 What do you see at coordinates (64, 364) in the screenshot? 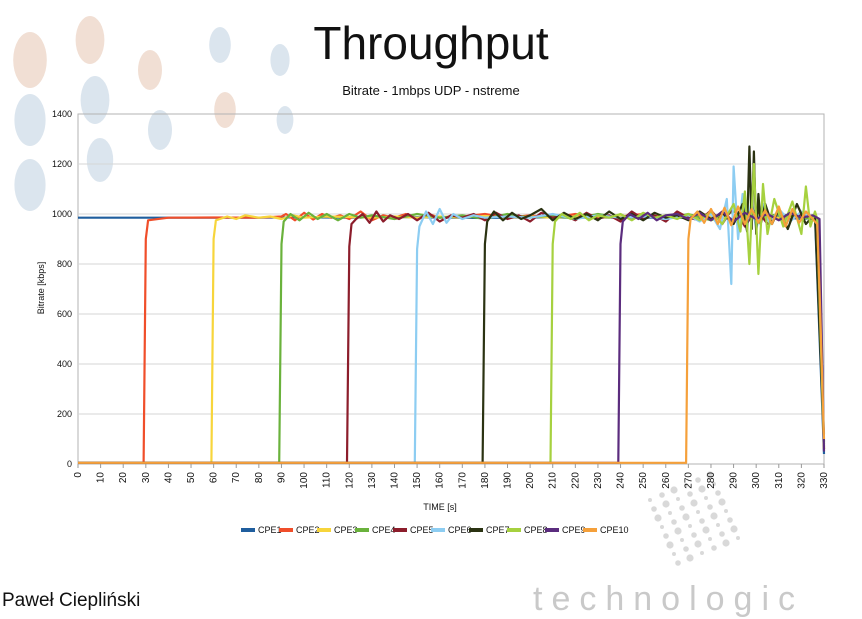
I see `y-tick-label: 400` at bounding box center [64, 364].